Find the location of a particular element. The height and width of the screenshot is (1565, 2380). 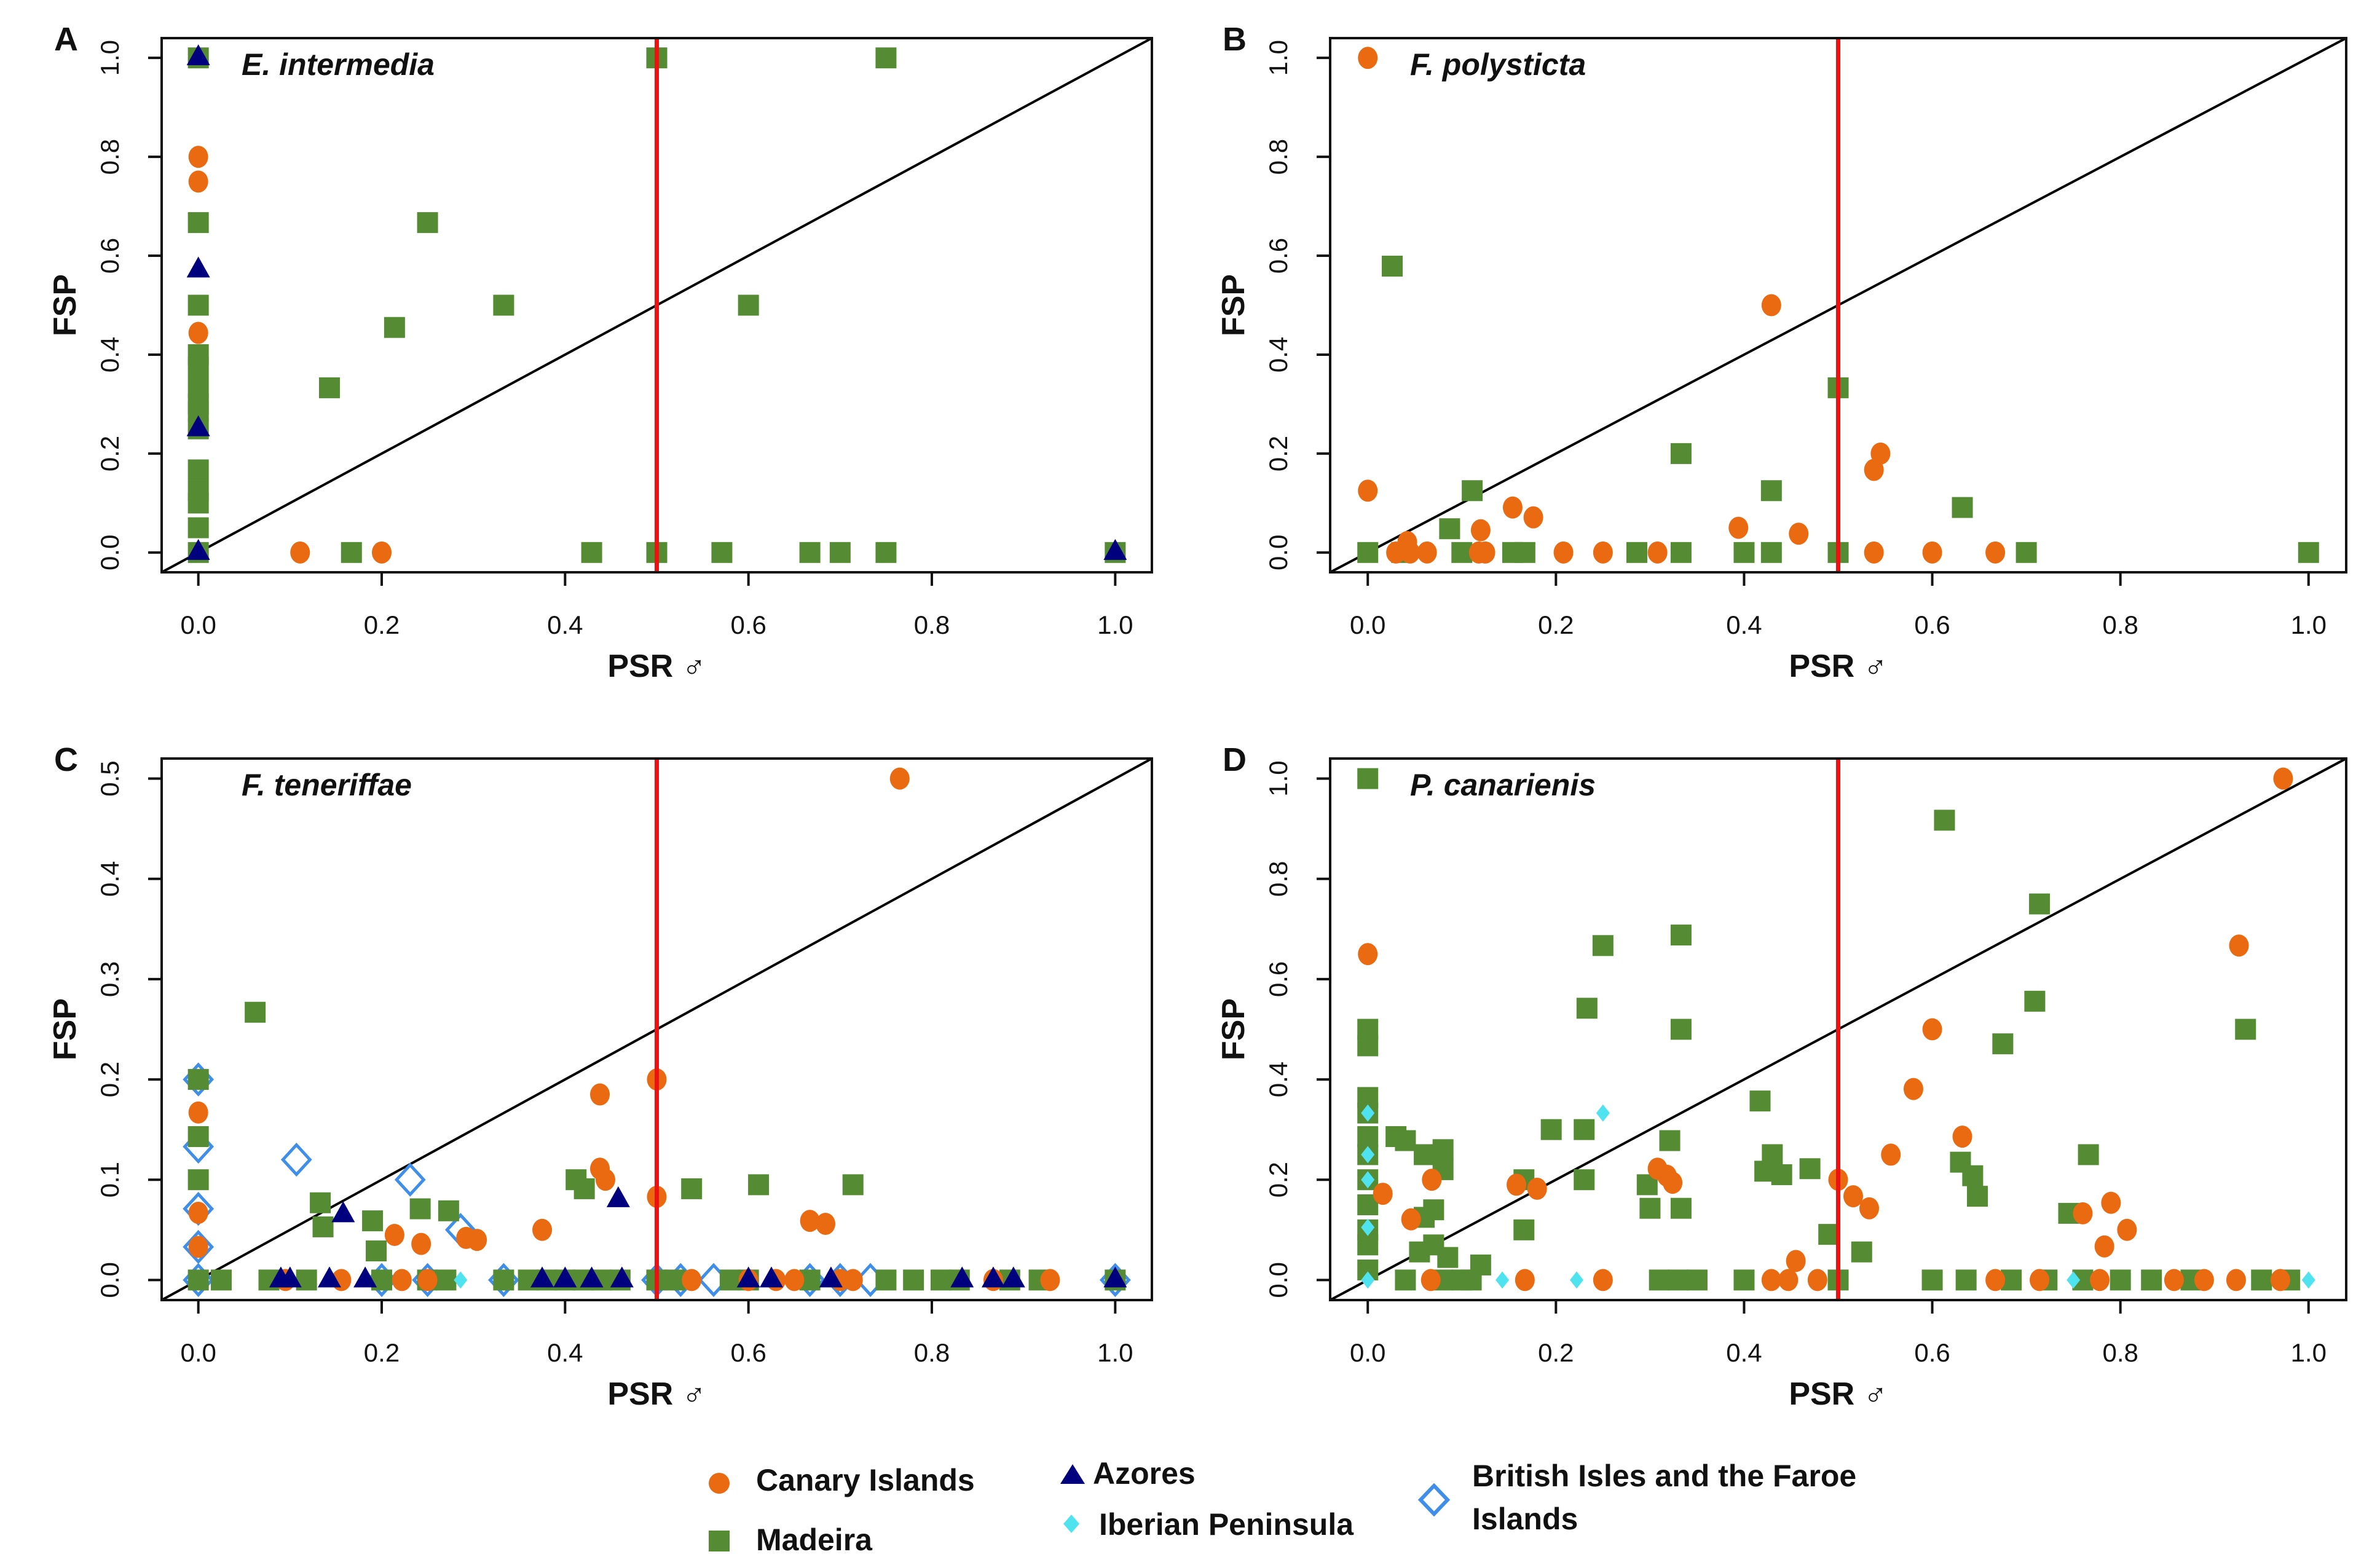

legend-label-madeira: Madeira is located at coordinates (814, 1540).